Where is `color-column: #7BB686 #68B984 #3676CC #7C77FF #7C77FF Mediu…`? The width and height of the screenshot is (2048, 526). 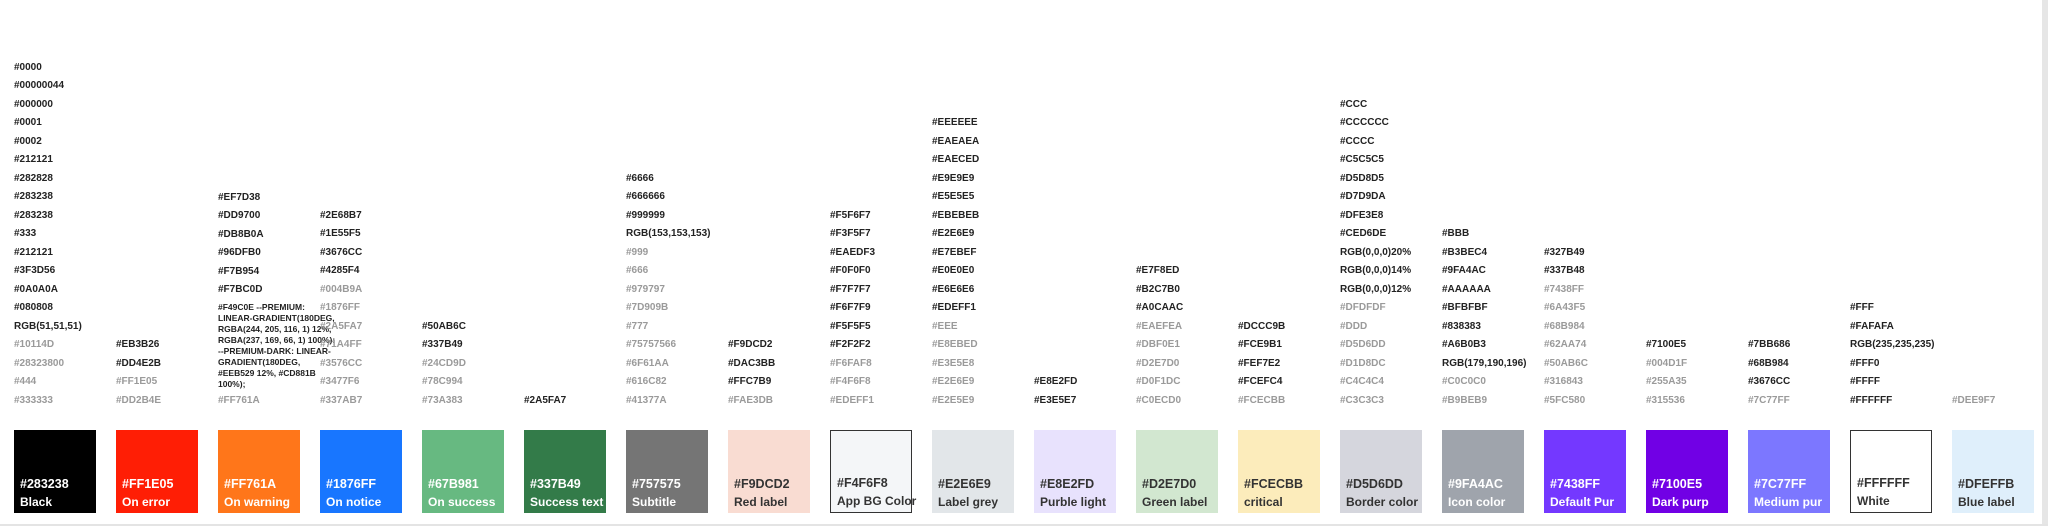 color-column: #7BB686 #68B984 #3676CC #7C77FF #7C77FF Mediu… is located at coordinates (1808, 263).